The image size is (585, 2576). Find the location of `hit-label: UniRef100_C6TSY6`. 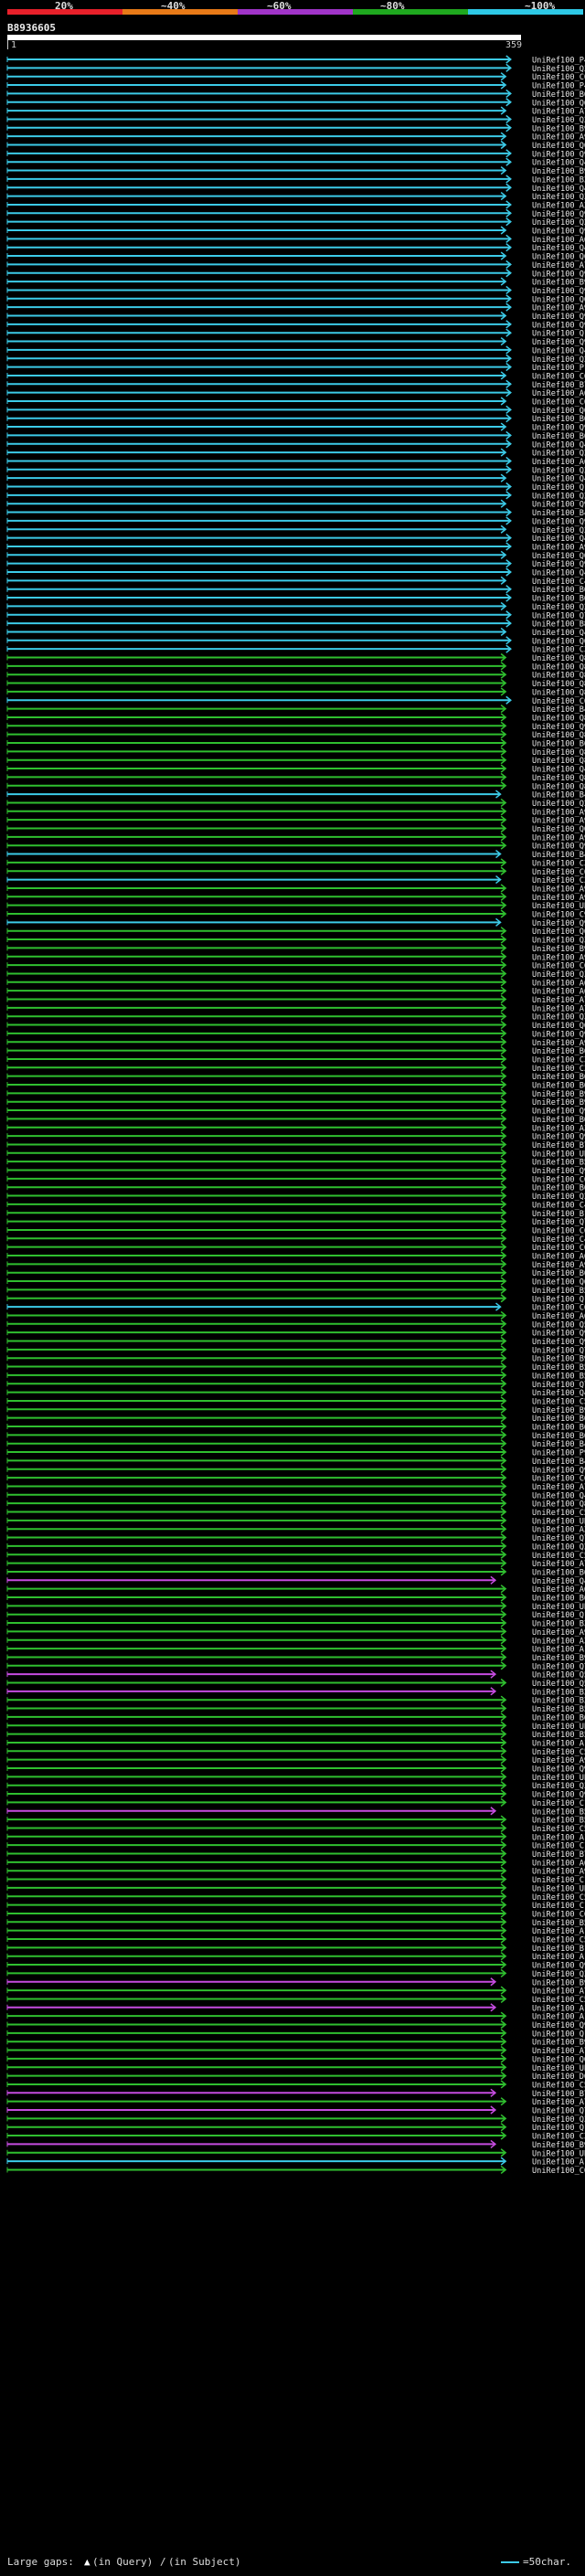

hit-label: UniRef100_C6TSY6 is located at coordinates (559, 1179).